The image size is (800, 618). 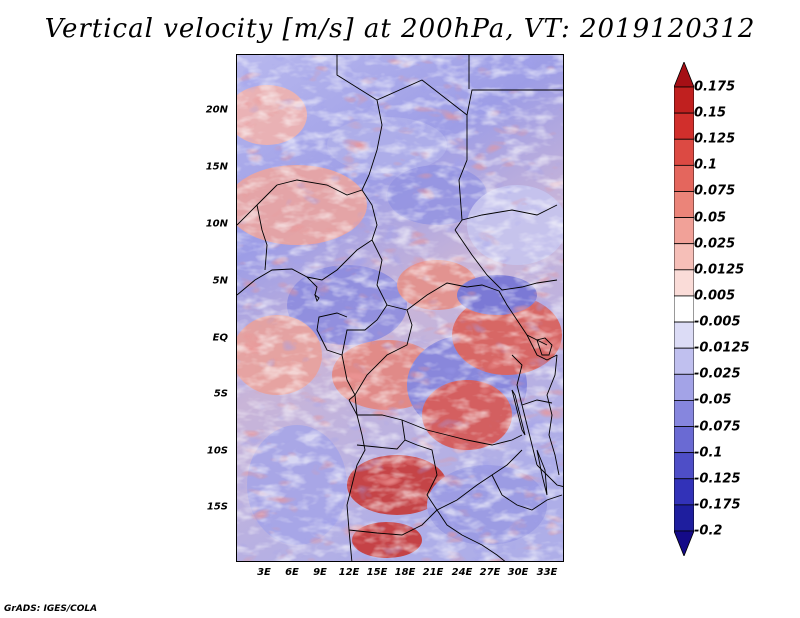 What do you see at coordinates (708, 453) in the screenshot?
I see `colorbar-label: -0.1` at bounding box center [708, 453].